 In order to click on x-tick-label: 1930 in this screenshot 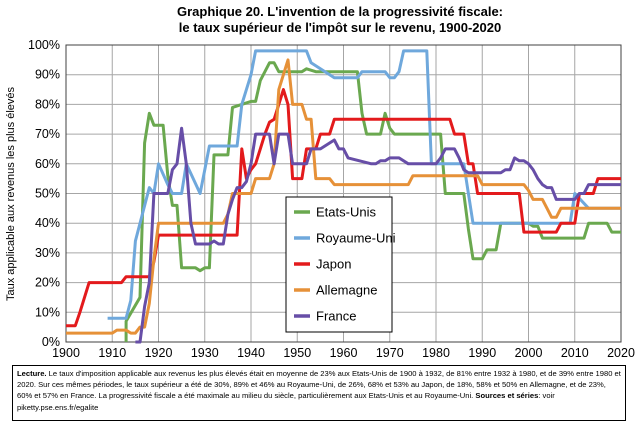, I will do `click(205, 353)`.